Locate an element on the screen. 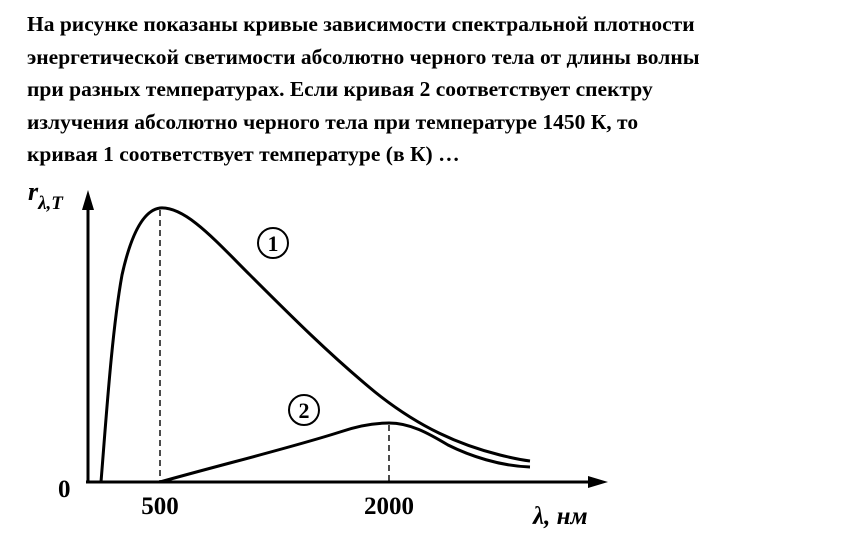  x-axis-label: λ, нм is located at coordinates (560, 516).